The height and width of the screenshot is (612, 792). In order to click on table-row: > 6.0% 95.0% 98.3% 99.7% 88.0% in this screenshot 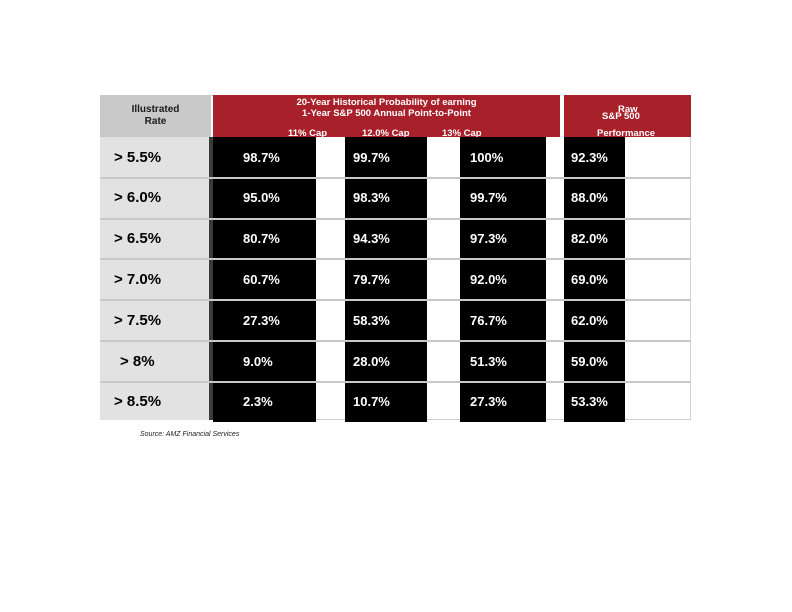, I will do `click(395, 197)`.